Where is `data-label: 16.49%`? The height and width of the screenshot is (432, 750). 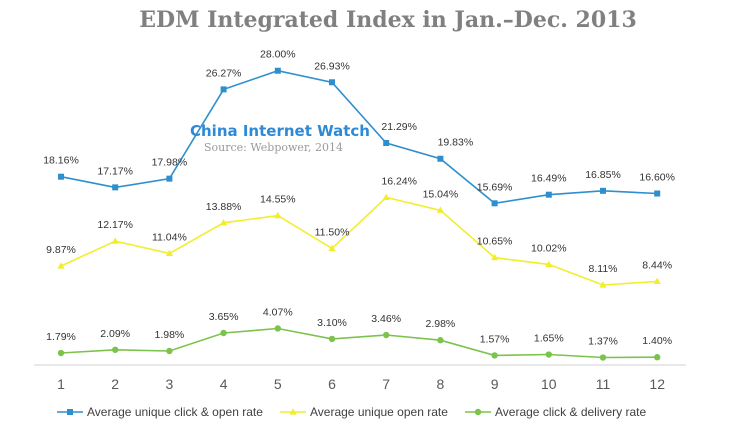
data-label: 16.49% is located at coordinates (549, 179).